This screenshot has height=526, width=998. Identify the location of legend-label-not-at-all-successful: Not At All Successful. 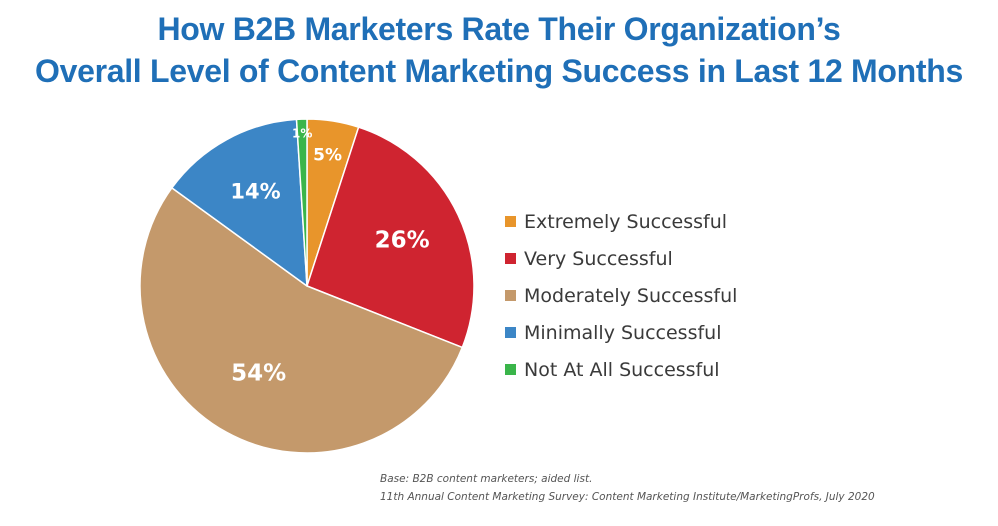
(622, 369).